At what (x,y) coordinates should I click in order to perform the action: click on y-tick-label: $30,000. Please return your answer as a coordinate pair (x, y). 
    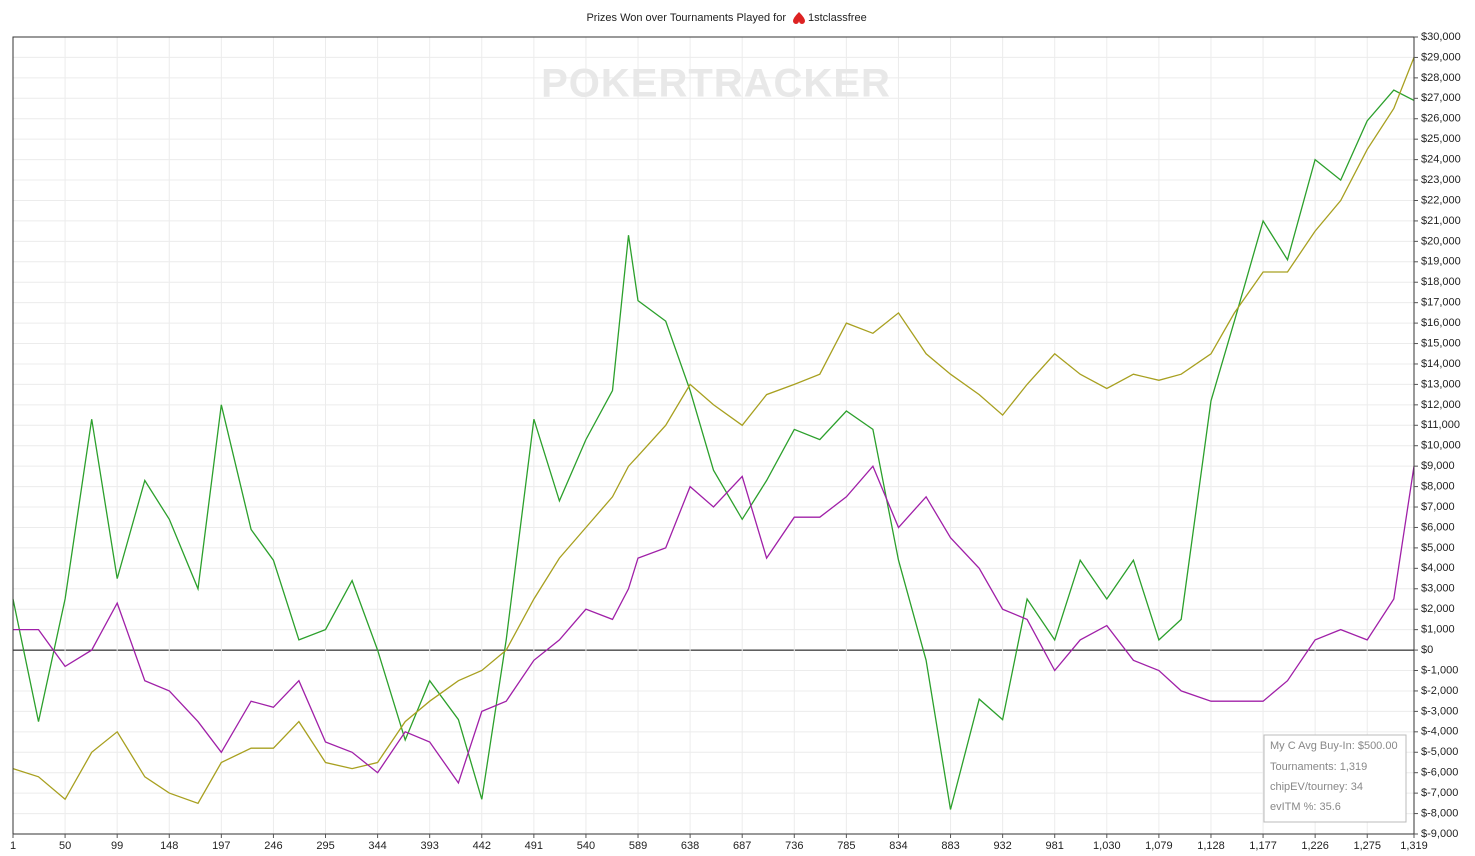
    Looking at the image, I should click on (1441, 37).